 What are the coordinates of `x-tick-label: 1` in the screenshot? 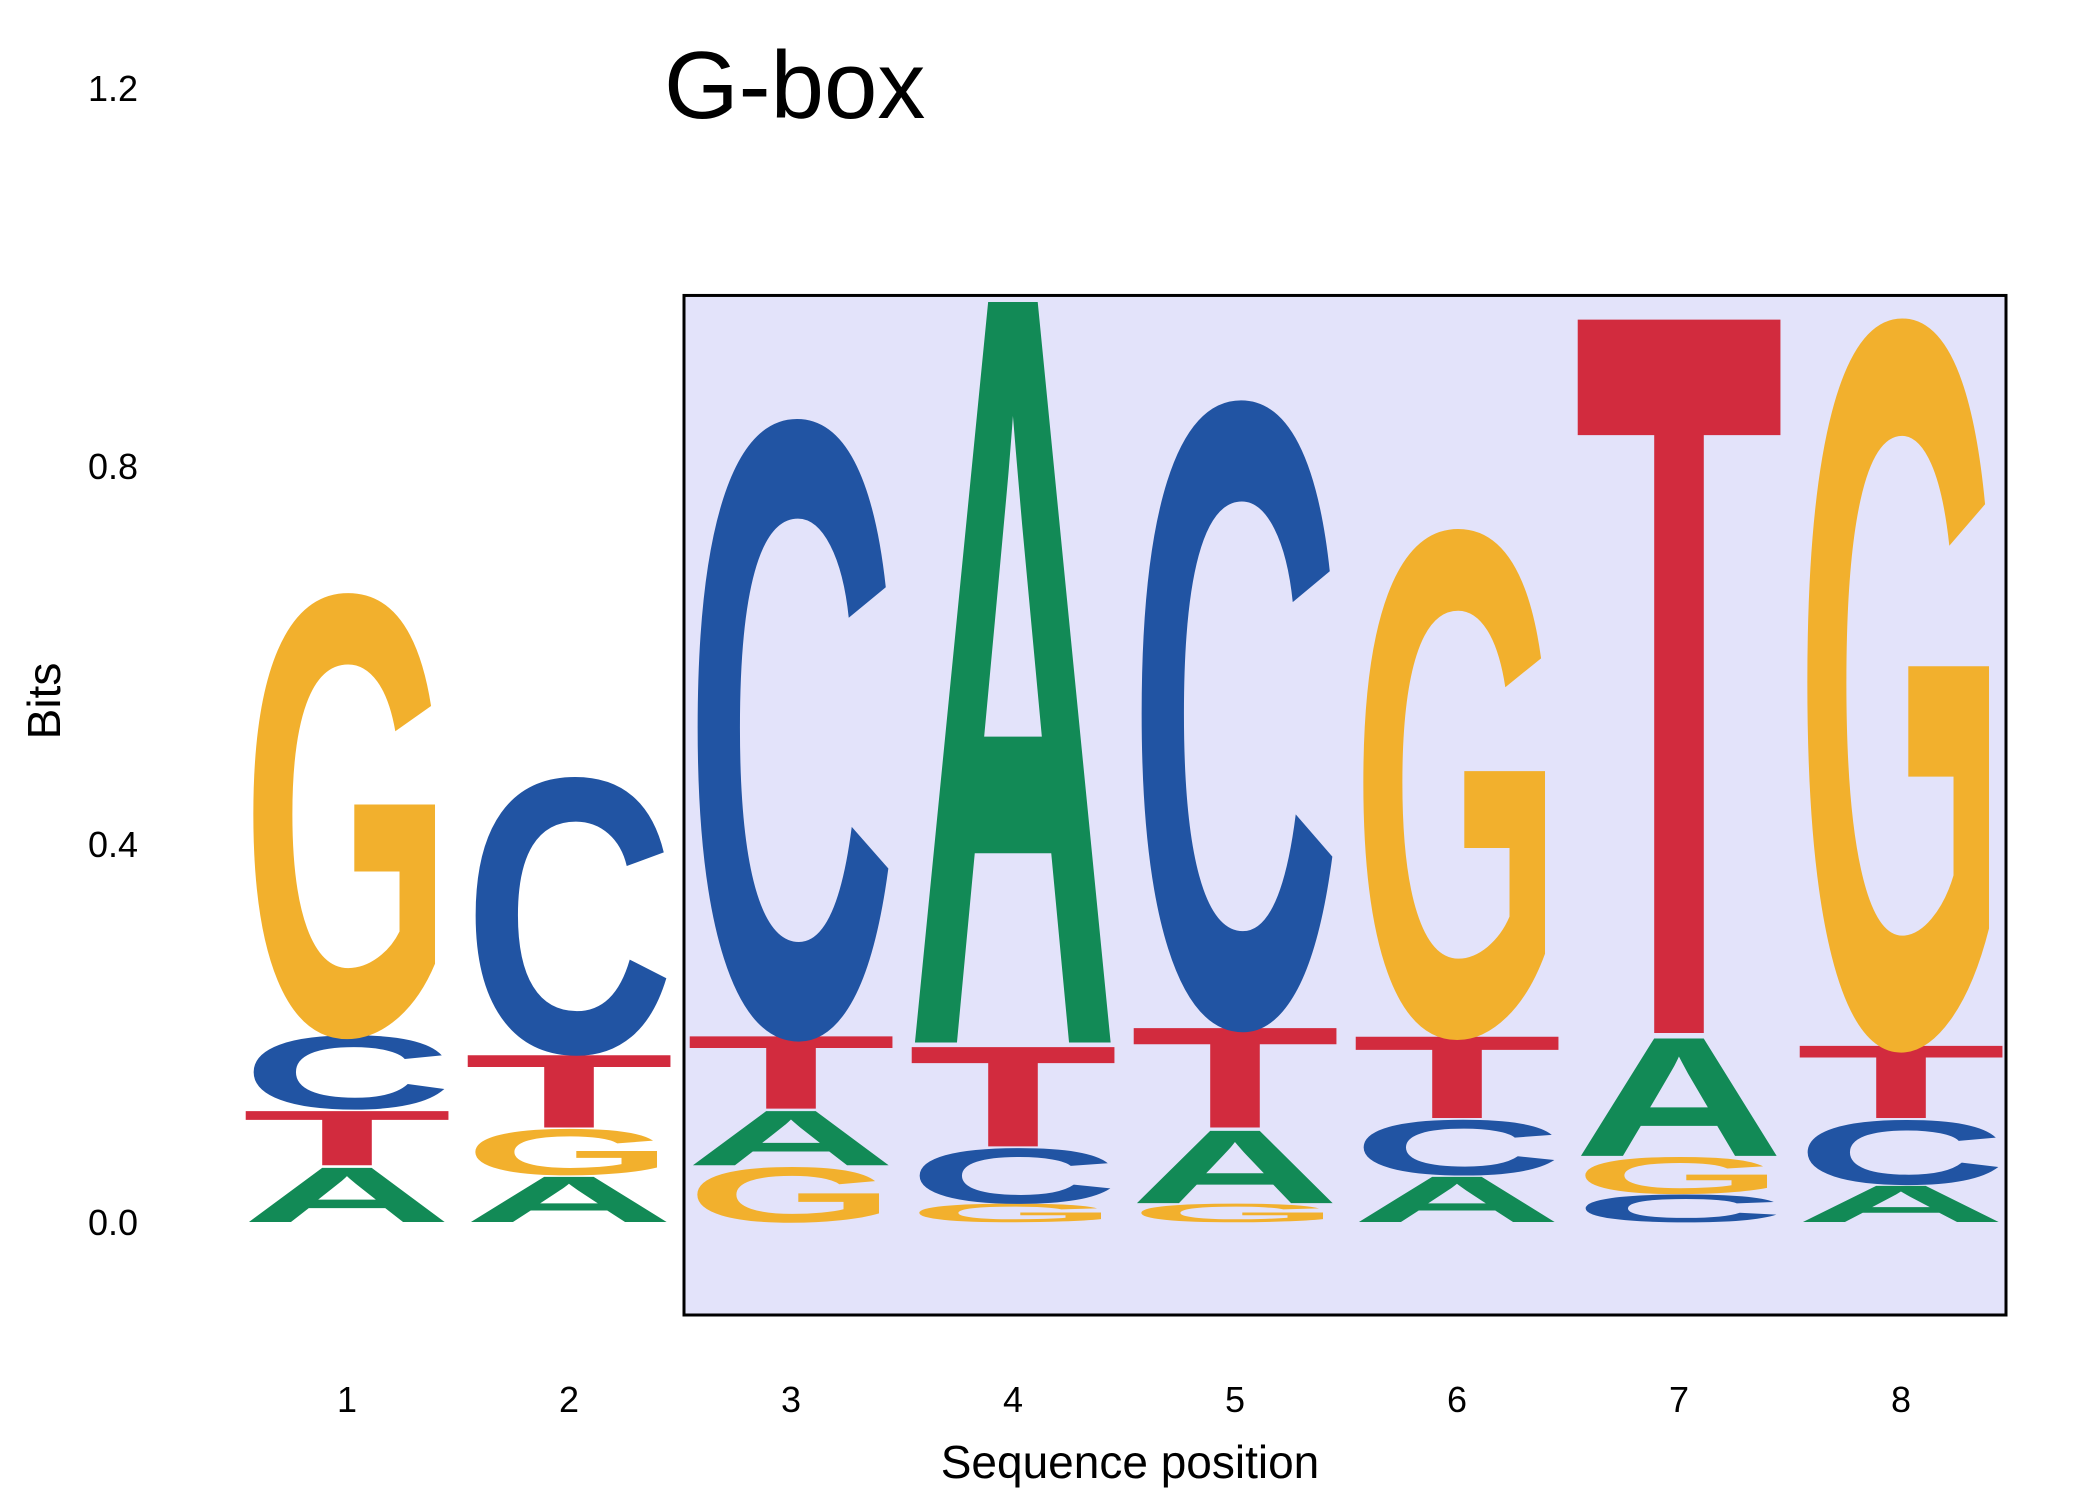 It's located at (347, 1399).